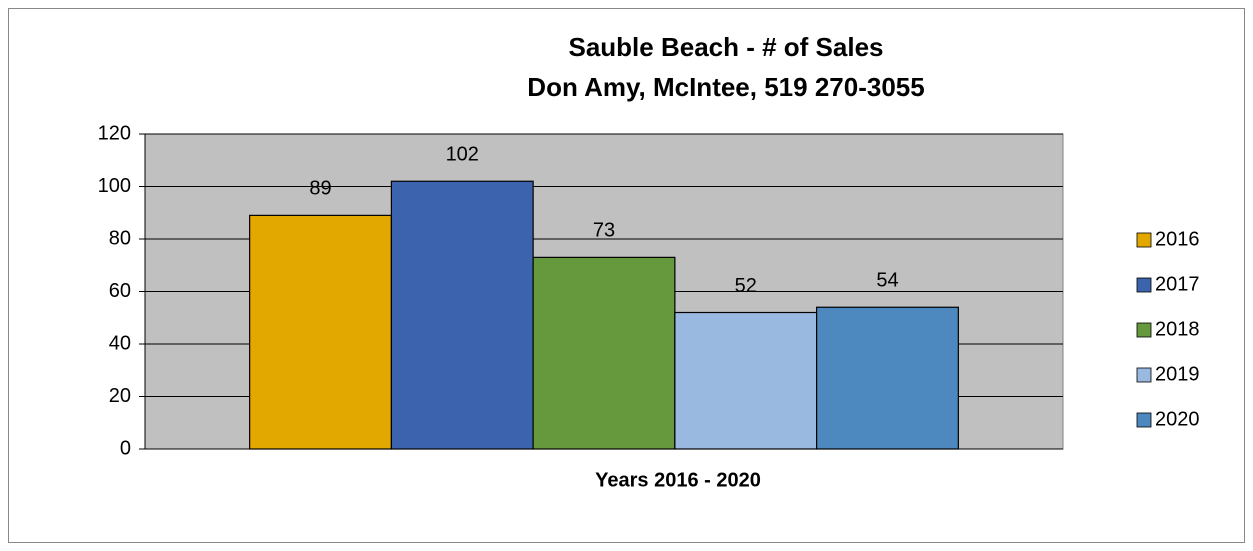 This screenshot has width=1253, height=551. Describe the element at coordinates (1177, 284) in the screenshot. I see `legend-label: 2017` at that location.